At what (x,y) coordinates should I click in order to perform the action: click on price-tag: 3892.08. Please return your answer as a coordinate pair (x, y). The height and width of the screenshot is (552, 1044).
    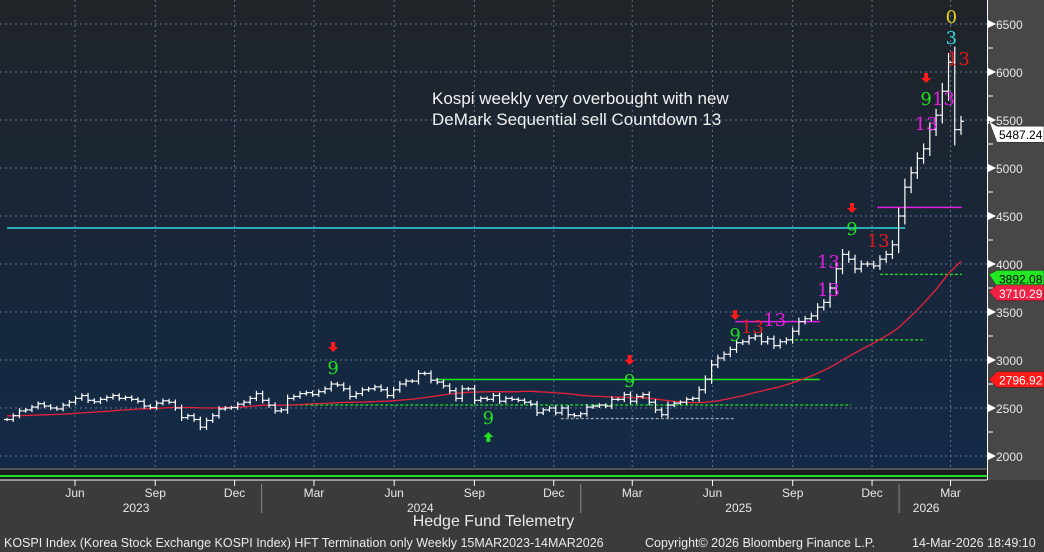
    Looking at the image, I should click on (1016, 278).